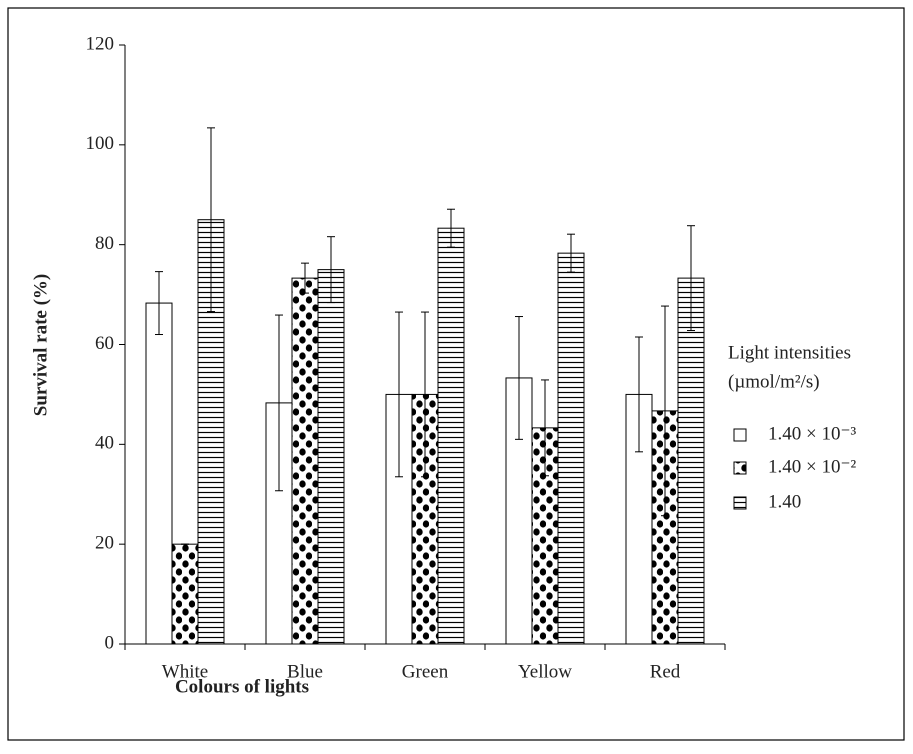 The image size is (913, 754). What do you see at coordinates (40, 345) in the screenshot?
I see `y-axis-title: Survival rate (%)` at bounding box center [40, 345].